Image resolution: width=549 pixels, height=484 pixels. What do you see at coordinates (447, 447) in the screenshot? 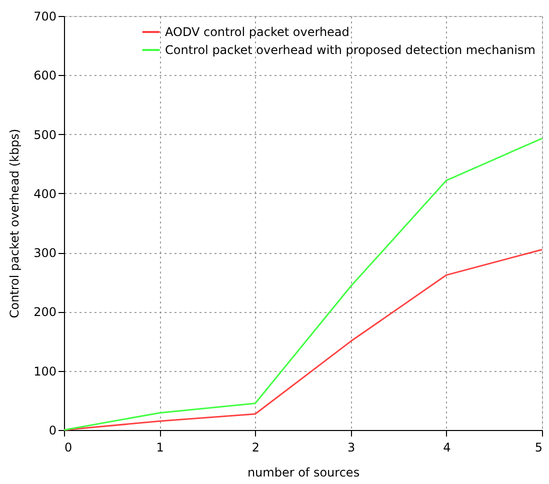
I see `x-tick-label: 4` at bounding box center [447, 447].